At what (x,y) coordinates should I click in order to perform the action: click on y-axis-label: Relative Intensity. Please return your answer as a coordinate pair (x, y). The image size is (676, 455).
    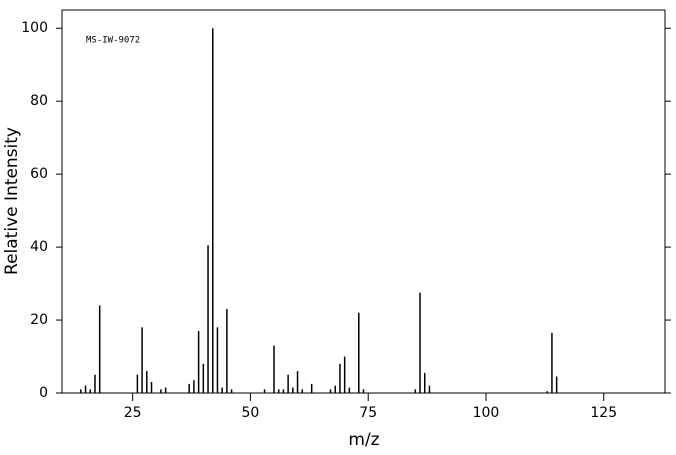
    Looking at the image, I should click on (12, 201).